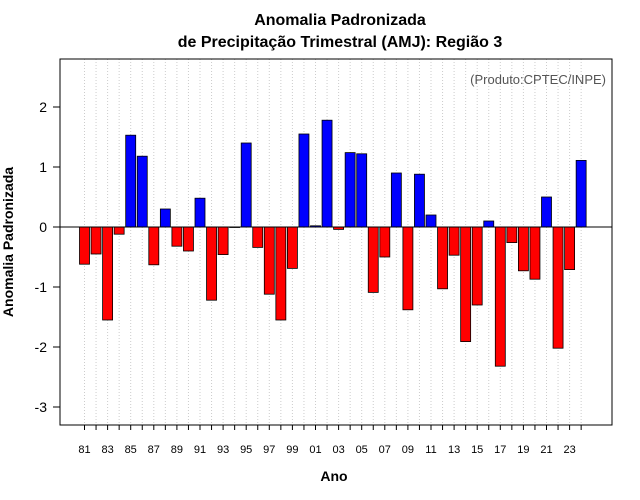 This screenshot has height=500, width=640. I want to click on x-tick-label: 13, so click(454, 450).